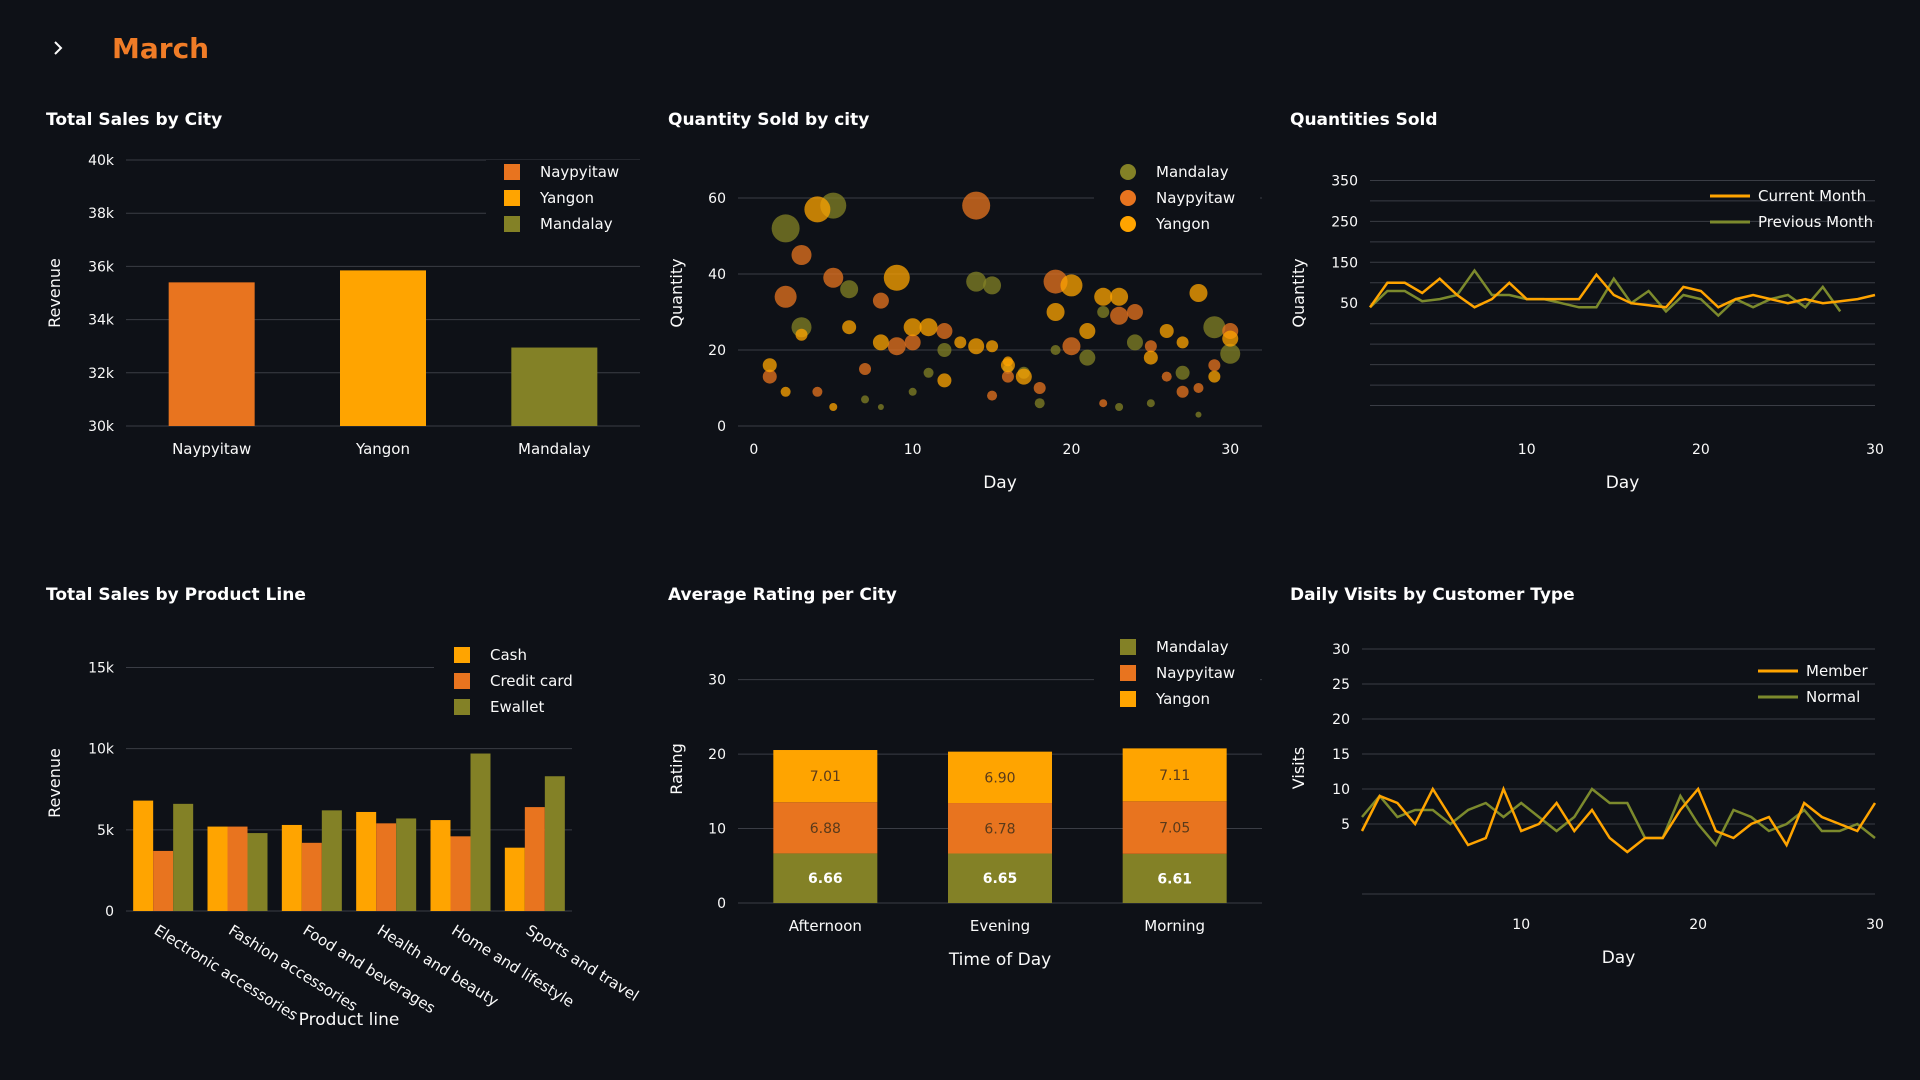 The image size is (1920, 1080). What do you see at coordinates (1618, 817) in the screenshot?
I see `line-series-normal` at bounding box center [1618, 817].